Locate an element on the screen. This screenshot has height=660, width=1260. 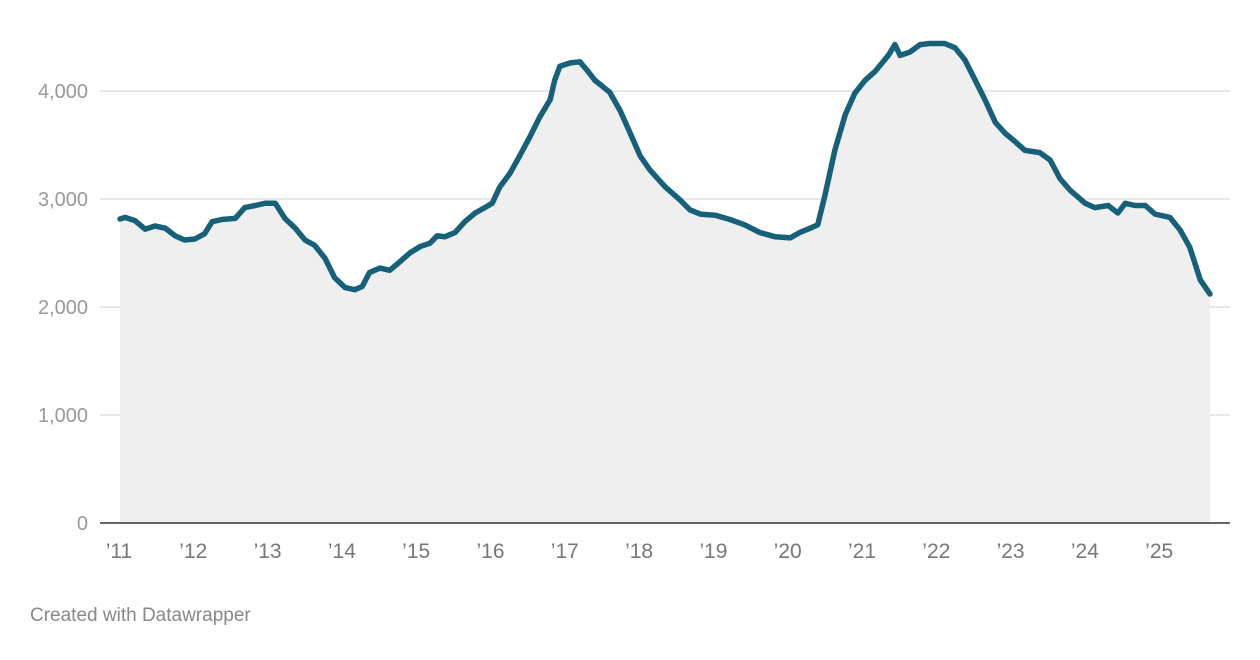
y-tick-label: 3,000 is located at coordinates (63, 200).